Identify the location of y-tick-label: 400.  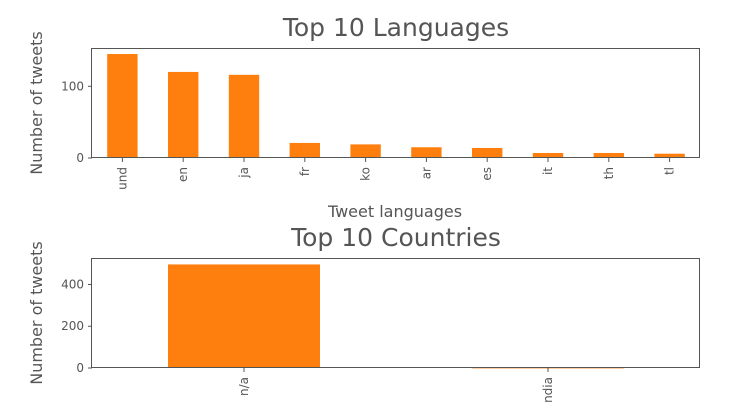
(72, 284).